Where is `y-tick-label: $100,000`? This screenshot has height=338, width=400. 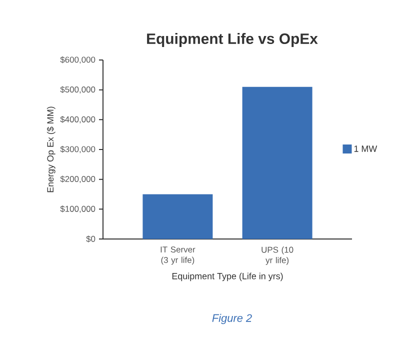
y-tick-label: $100,000 is located at coordinates (78, 209).